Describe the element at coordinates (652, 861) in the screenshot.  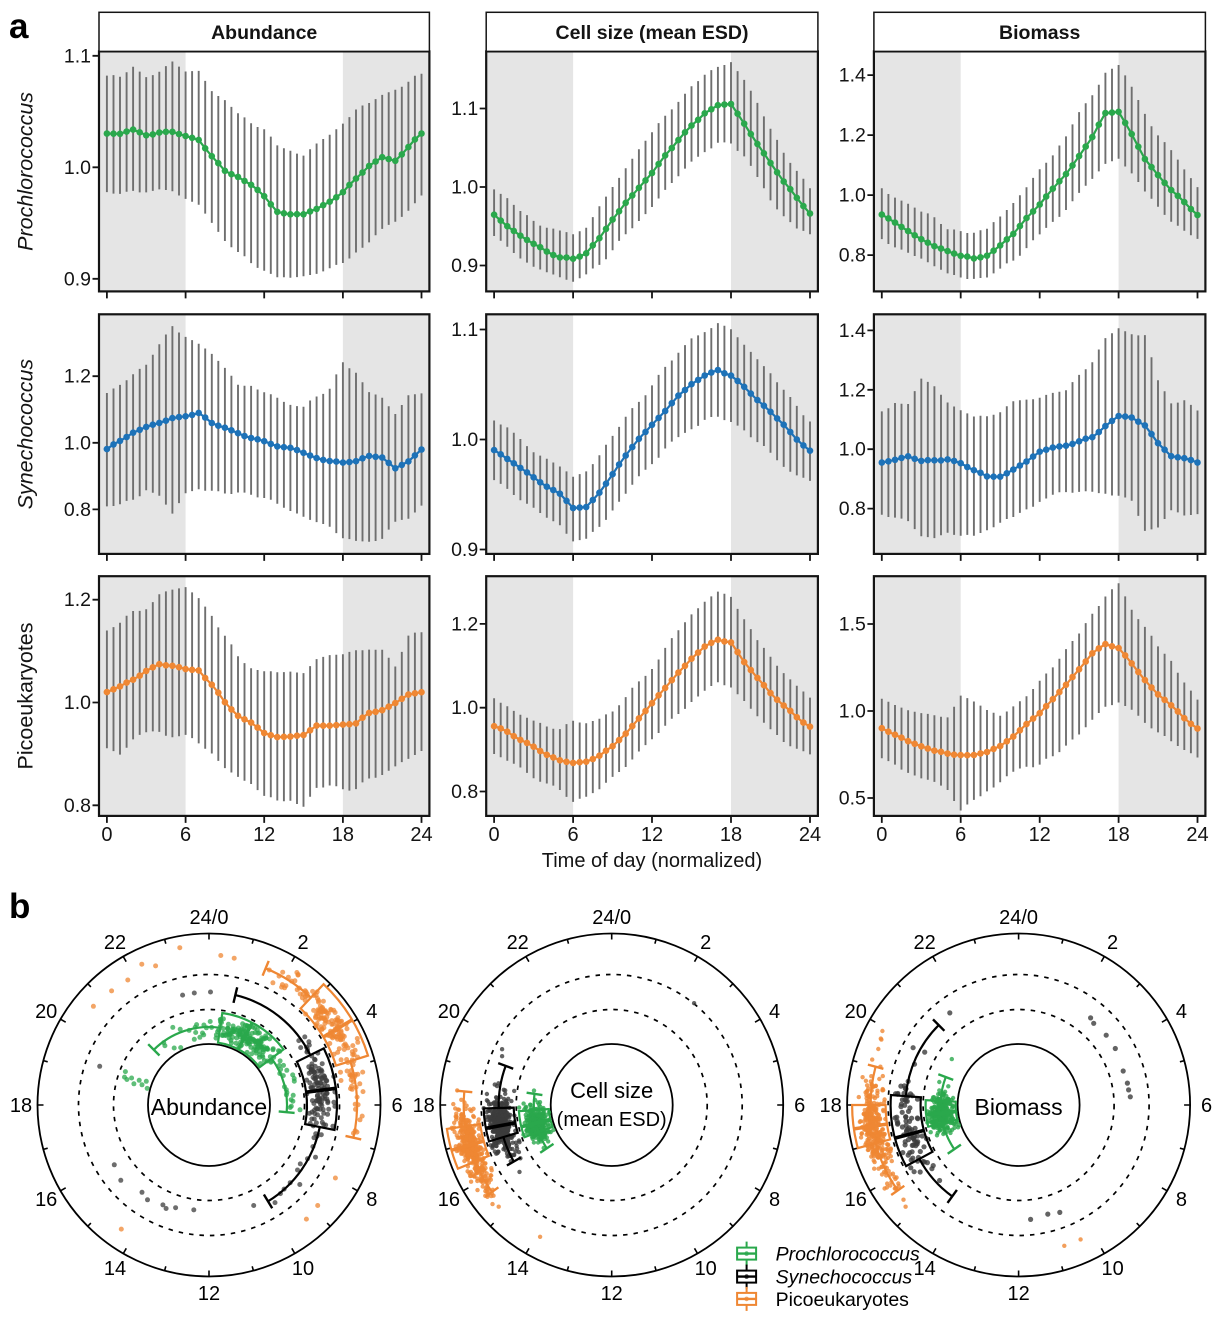
I see `svg-text: Time of day (normalized)` at that location.